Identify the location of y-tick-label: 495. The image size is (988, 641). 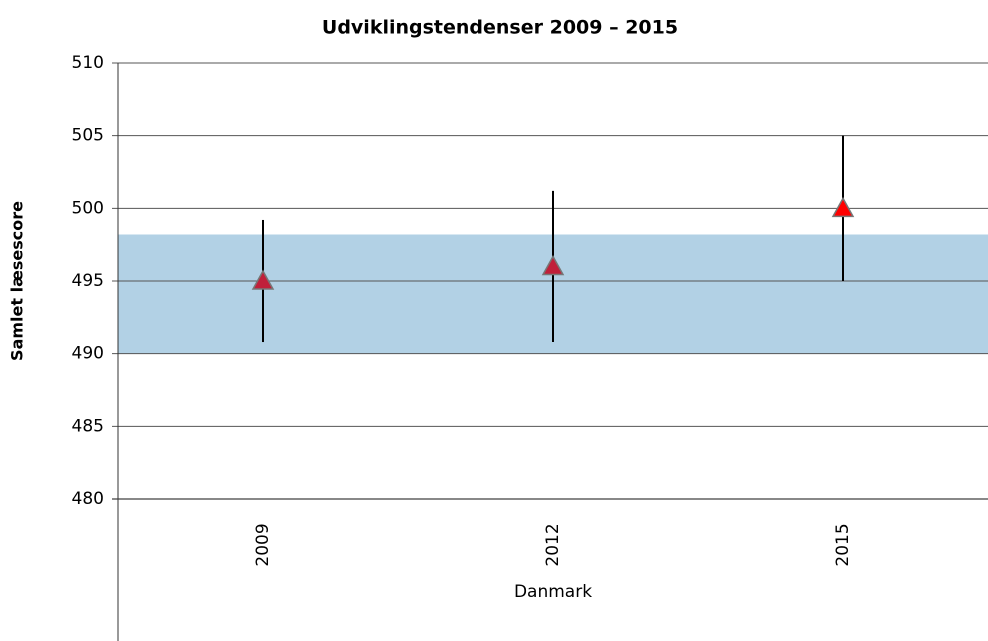
(88, 281).